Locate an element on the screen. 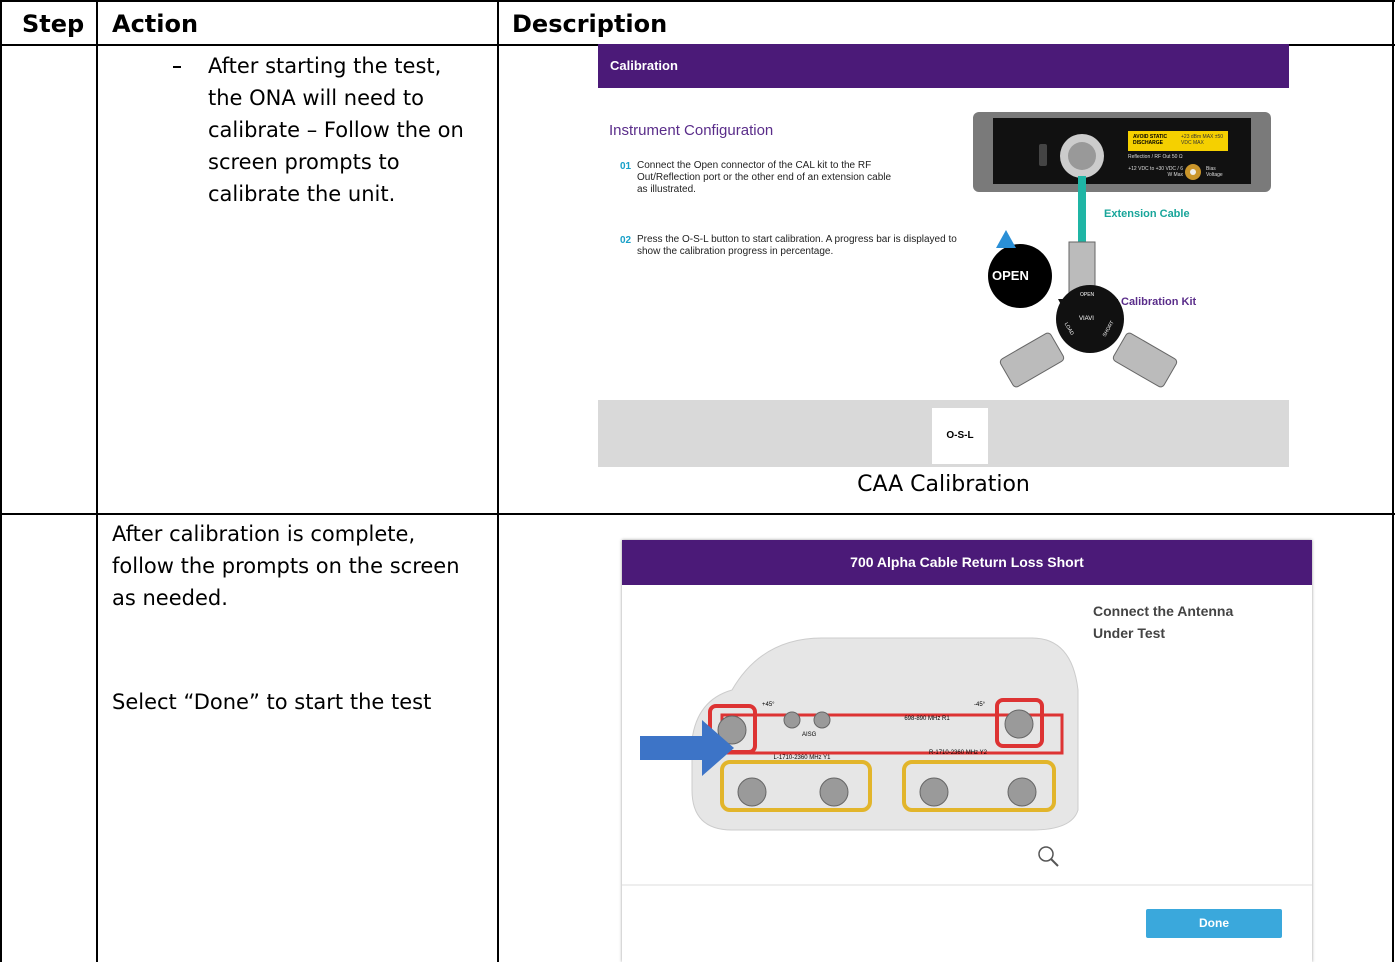 The width and height of the screenshot is (1395, 962). caption: CAA Calibration is located at coordinates (943, 484).